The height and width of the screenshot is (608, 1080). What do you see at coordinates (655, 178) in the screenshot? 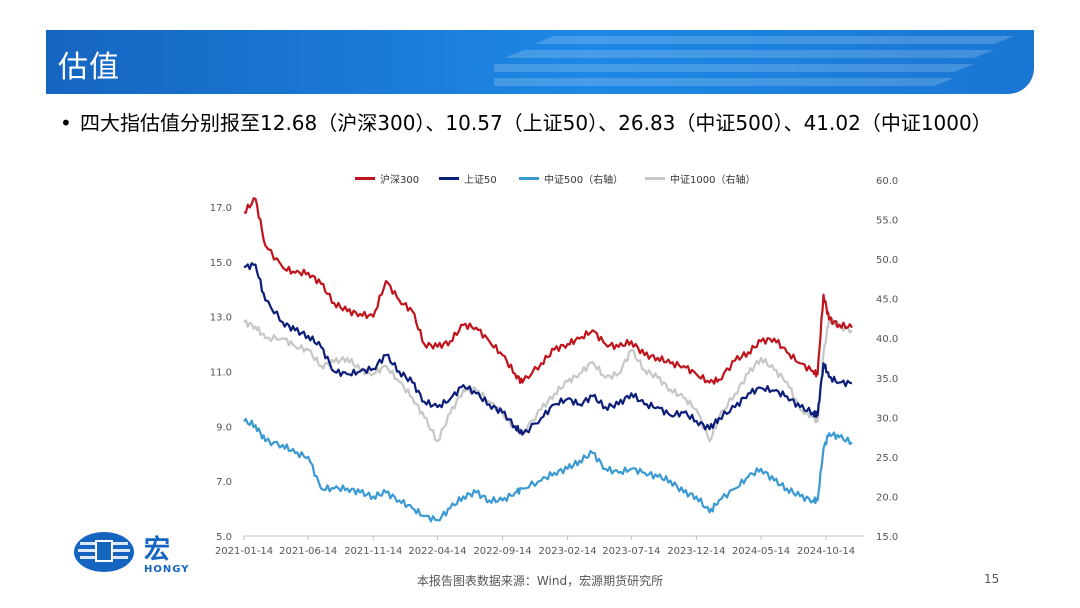
I see `legend-swatch-zz1000` at bounding box center [655, 178].